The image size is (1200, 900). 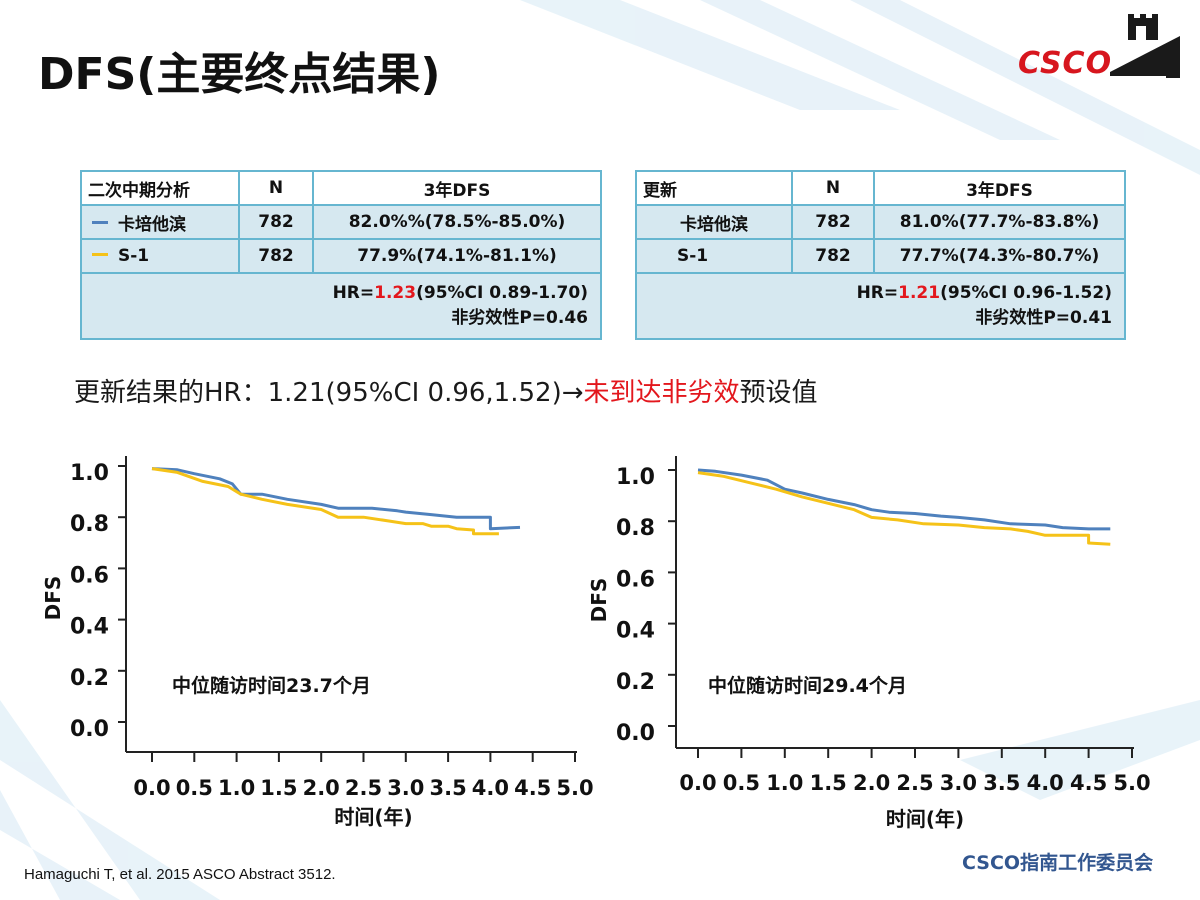 What do you see at coordinates (100, 254) in the screenshot?
I see `s1-legend-swatch` at bounding box center [100, 254].